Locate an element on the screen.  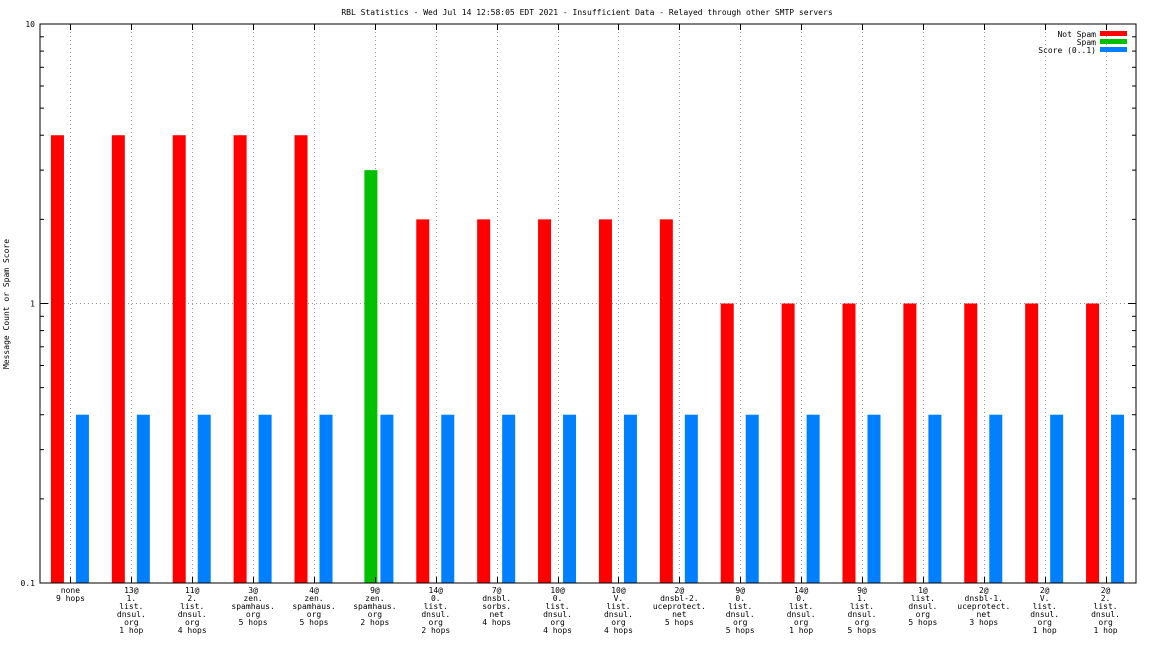
y-tick-label: 10 is located at coordinates (30, 24).